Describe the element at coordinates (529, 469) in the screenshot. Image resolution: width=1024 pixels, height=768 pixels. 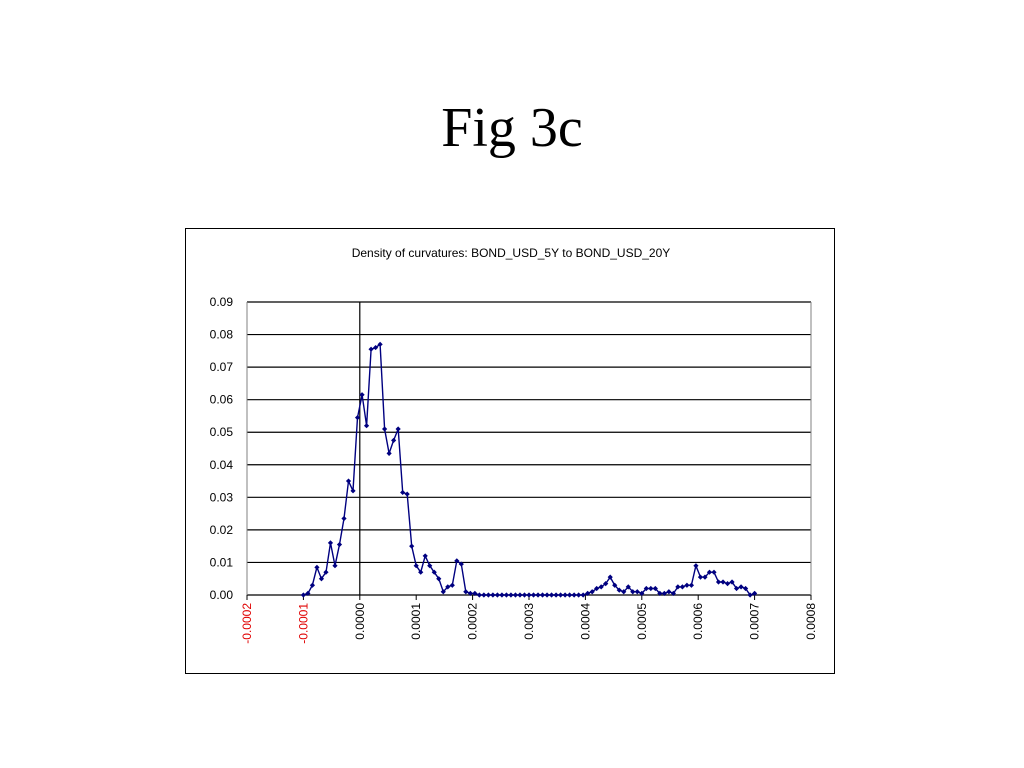
I see `series-layer` at that location.